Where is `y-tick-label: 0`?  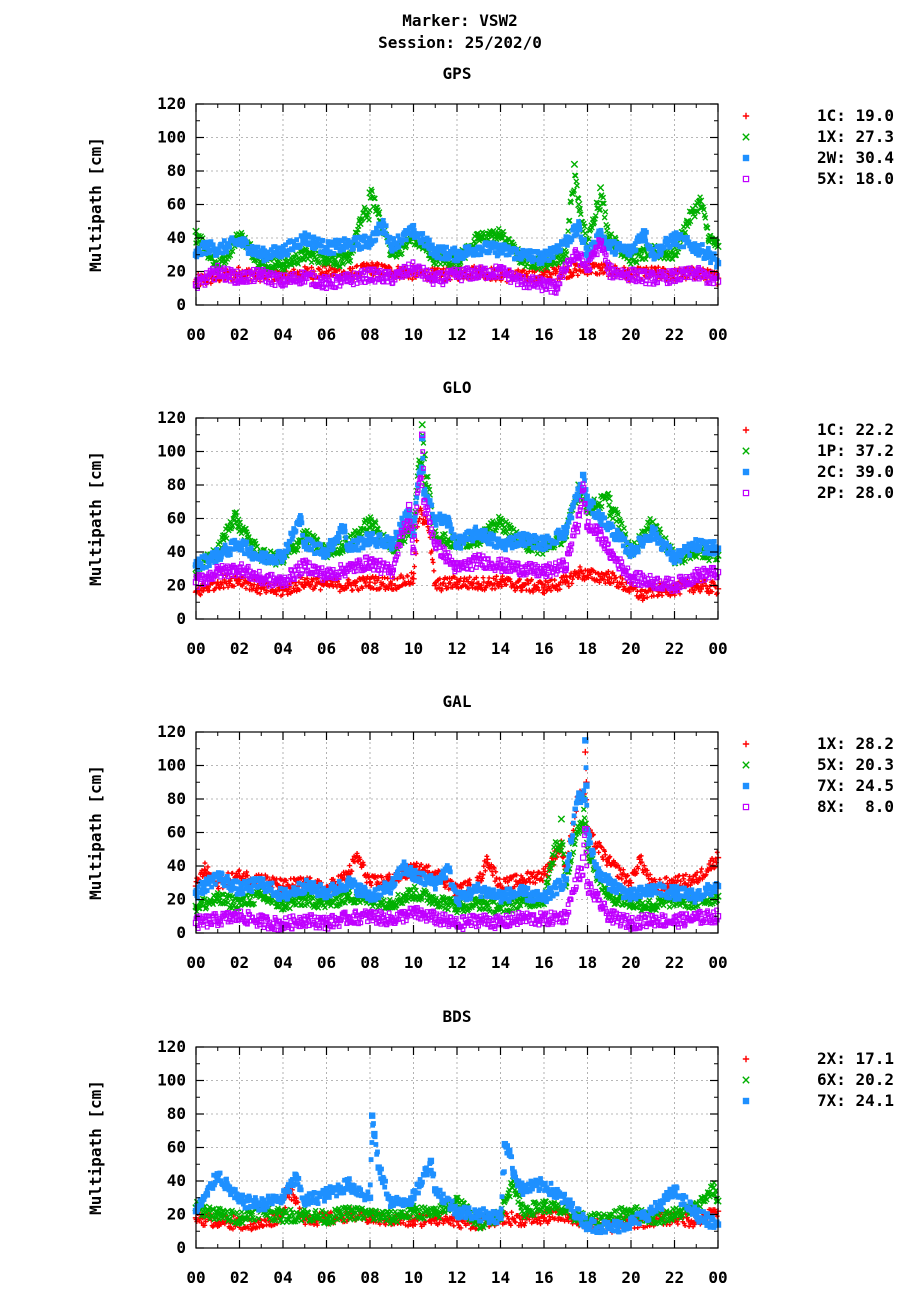 y-tick-label: 0 is located at coordinates (181, 304).